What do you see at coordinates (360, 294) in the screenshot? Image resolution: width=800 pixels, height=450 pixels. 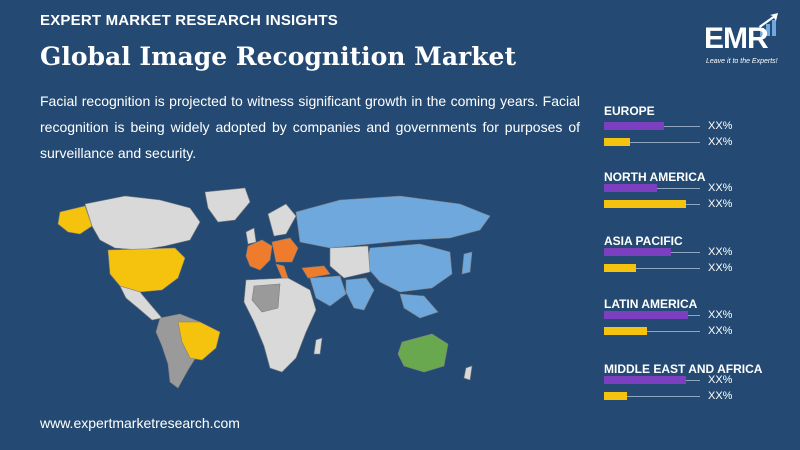 I see `map-india` at bounding box center [360, 294].